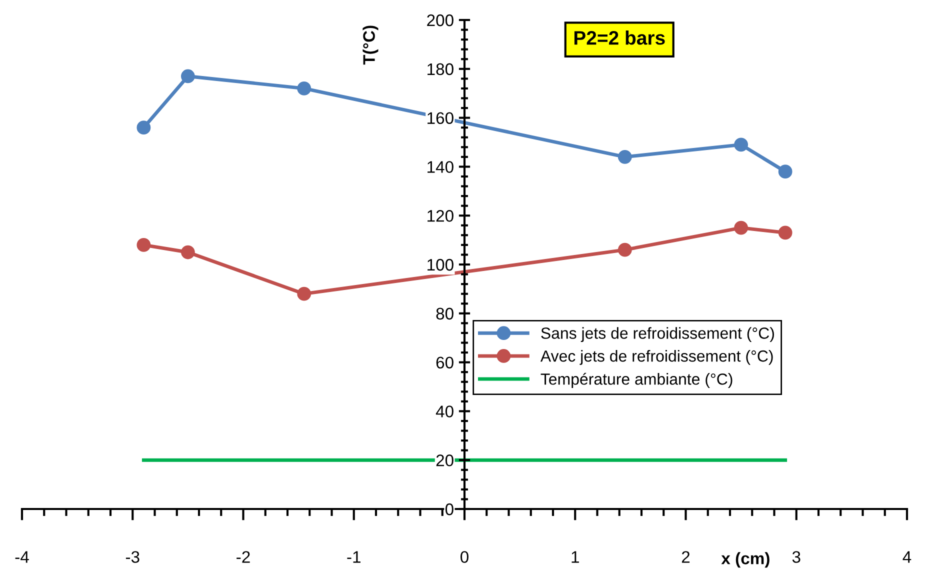  What do you see at coordinates (464, 557) in the screenshot?
I see `x-tick-label: 0` at bounding box center [464, 557].